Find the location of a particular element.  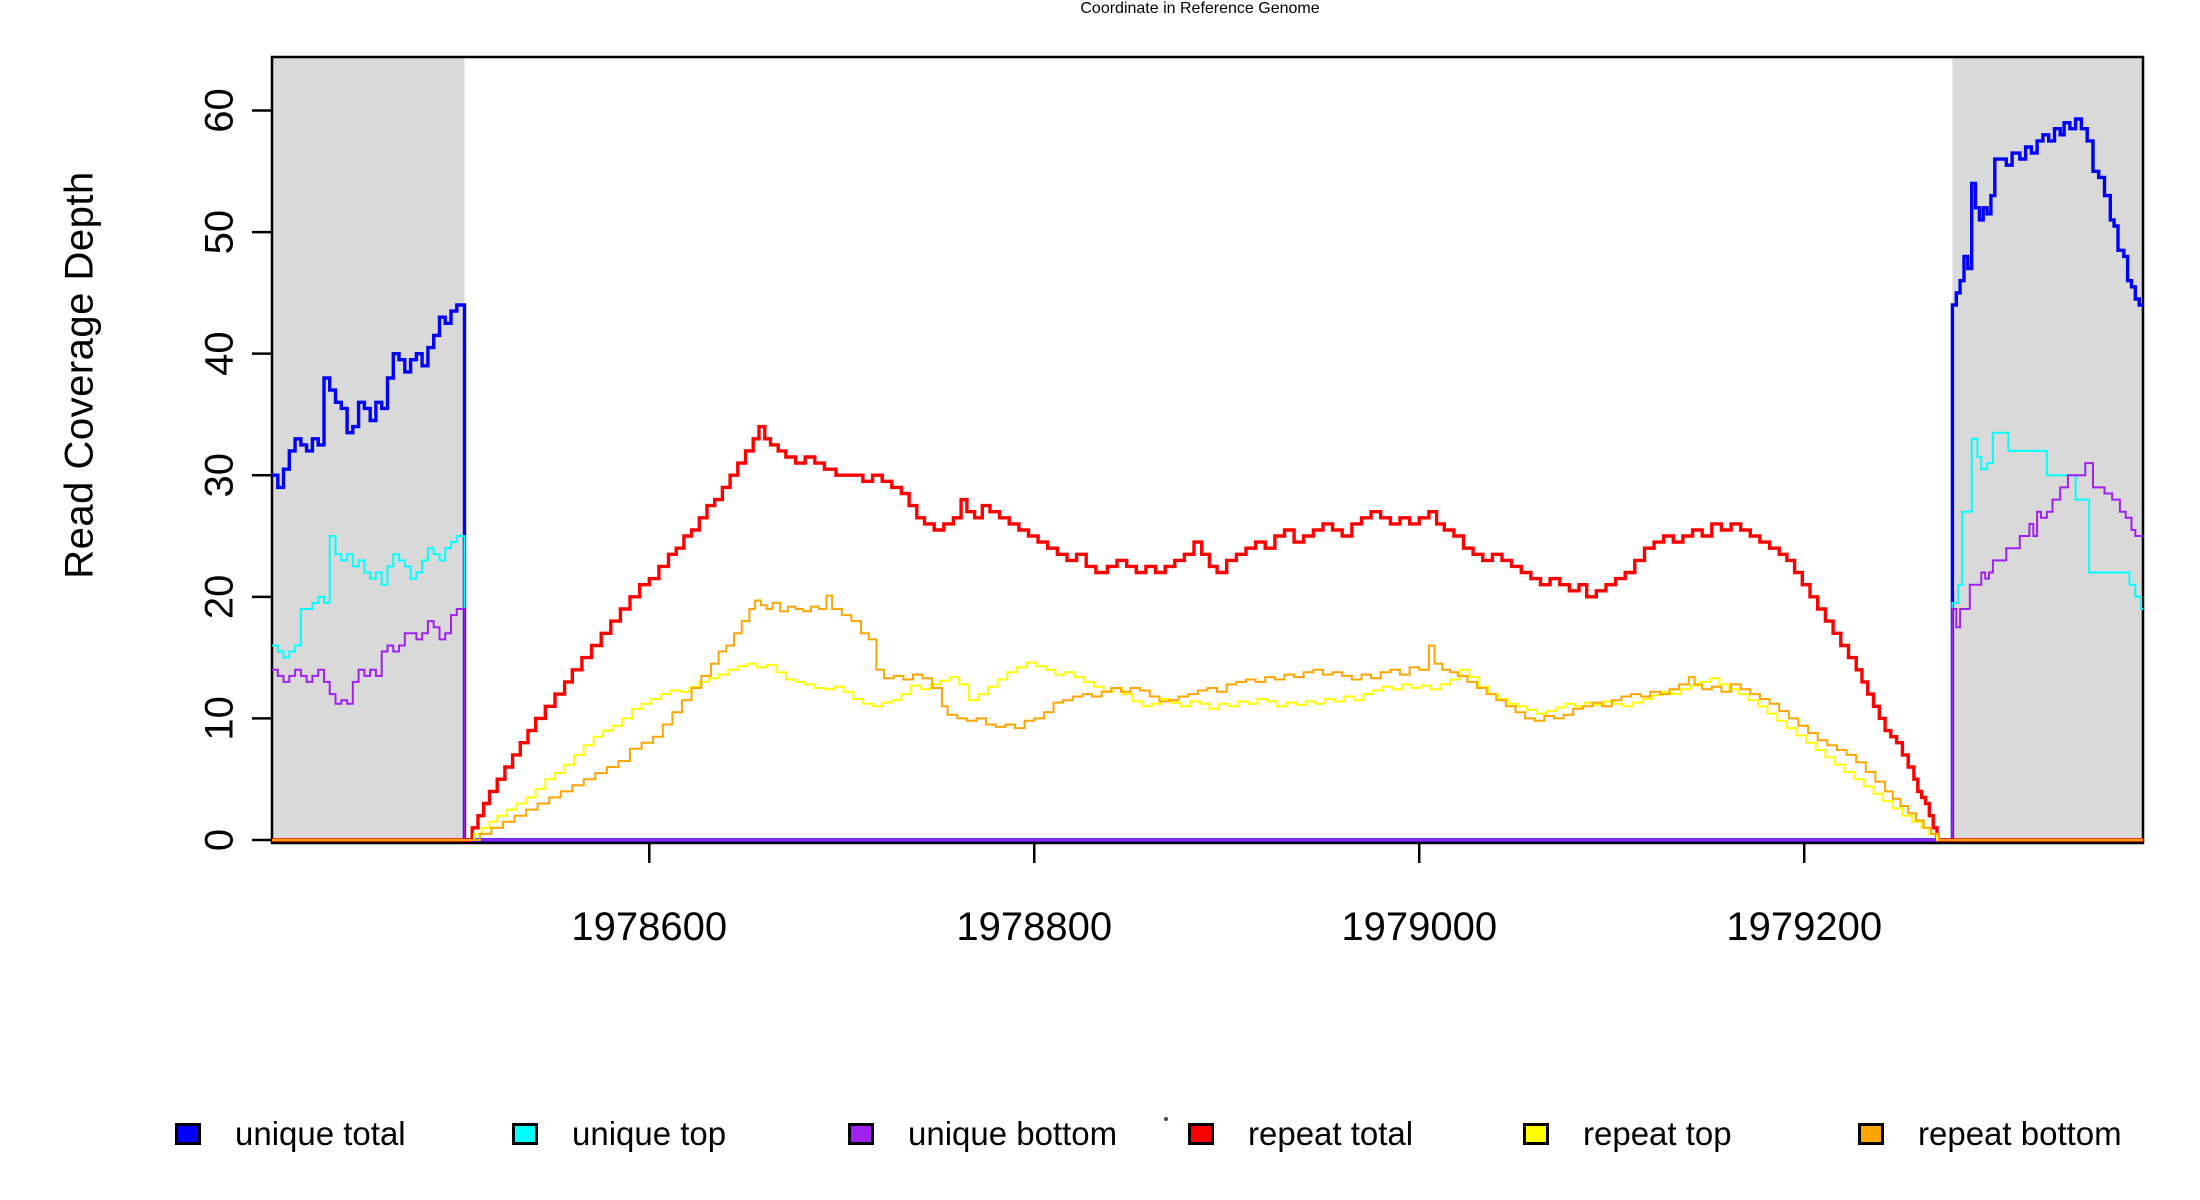

x-tick-label: 1979000 is located at coordinates (1419, 927).